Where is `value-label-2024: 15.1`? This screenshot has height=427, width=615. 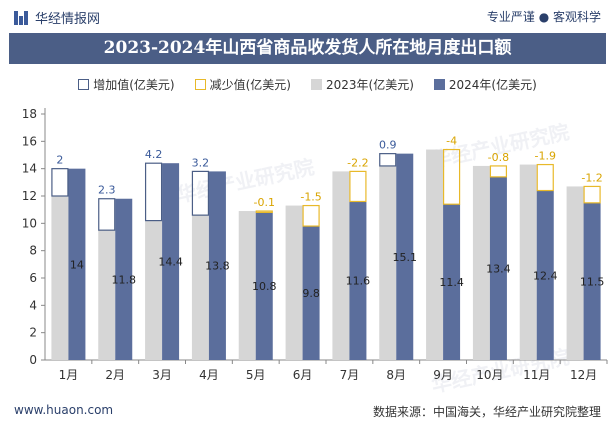
value-label-2024: 15.1 is located at coordinates (405, 257).